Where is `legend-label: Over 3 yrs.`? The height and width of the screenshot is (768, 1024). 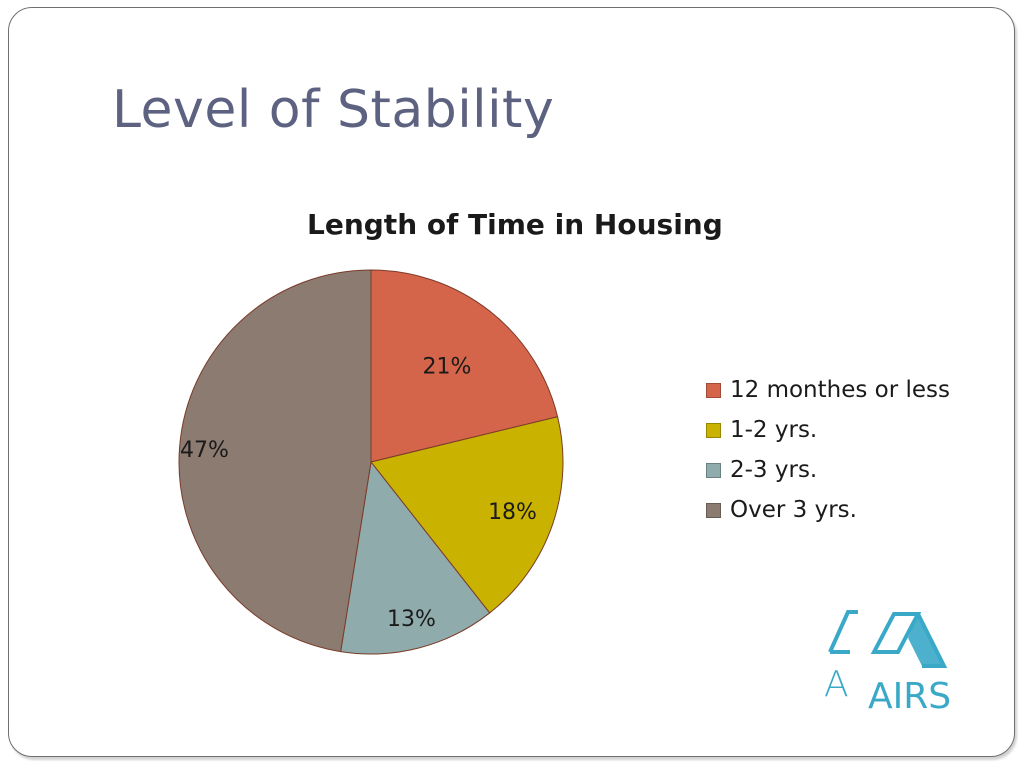
legend-label: Over 3 yrs. is located at coordinates (793, 510).